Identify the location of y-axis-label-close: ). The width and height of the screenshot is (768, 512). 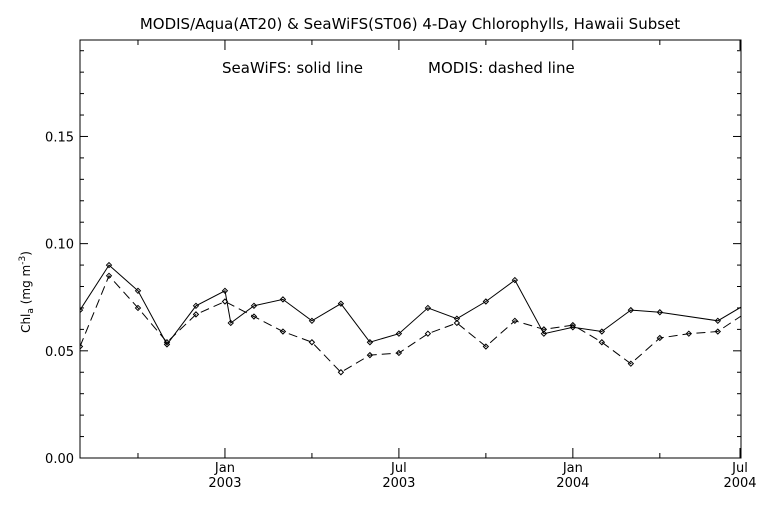
(26, 253).